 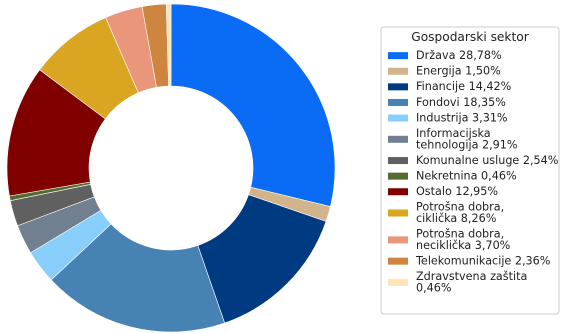 What do you see at coordinates (458, 71) in the screenshot?
I see `legend-label: Energija 1,50%` at bounding box center [458, 71].